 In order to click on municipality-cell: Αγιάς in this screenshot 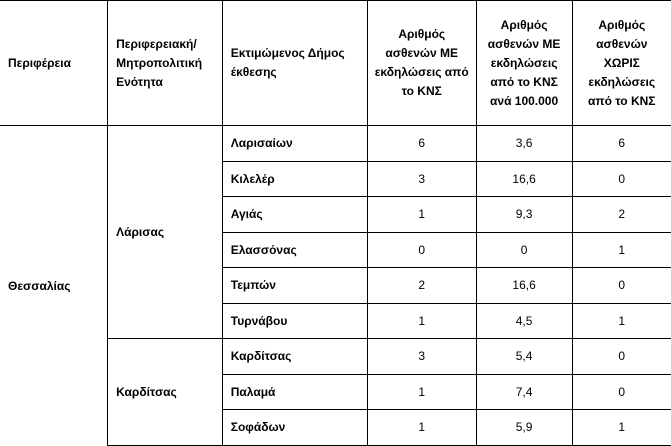, I will do `click(294, 214)`.